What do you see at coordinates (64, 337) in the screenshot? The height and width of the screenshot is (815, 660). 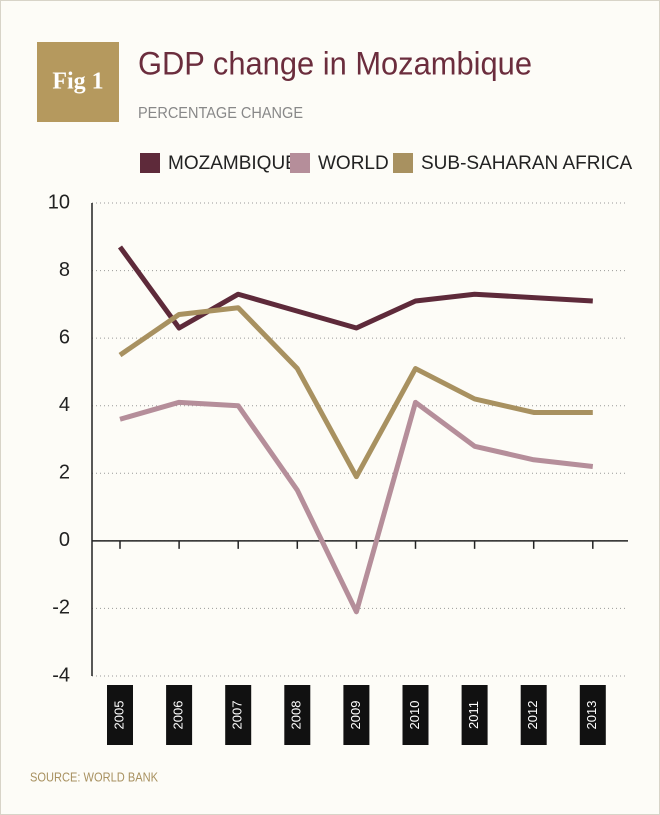 I see `y-tick-label: 6` at bounding box center [64, 337].